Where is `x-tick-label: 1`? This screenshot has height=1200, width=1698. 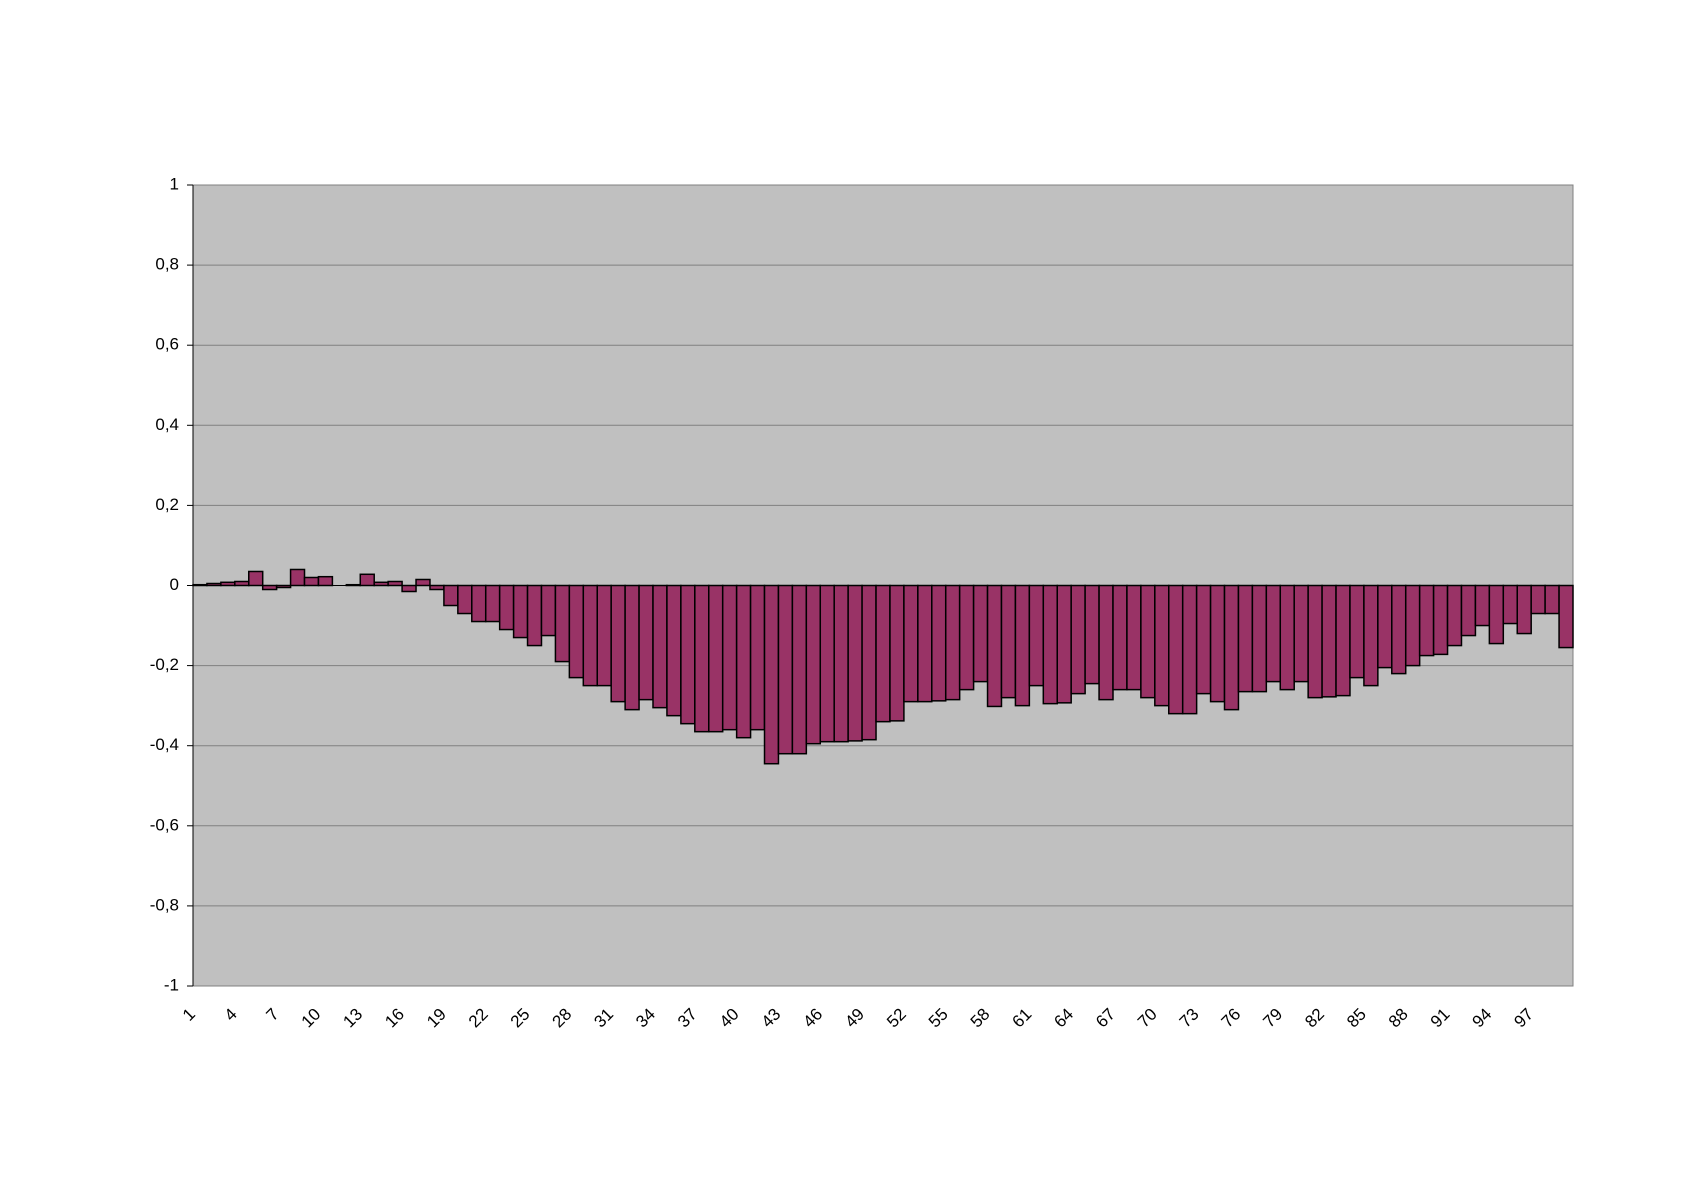
x-tick-label: 1 is located at coordinates (189, 1015).